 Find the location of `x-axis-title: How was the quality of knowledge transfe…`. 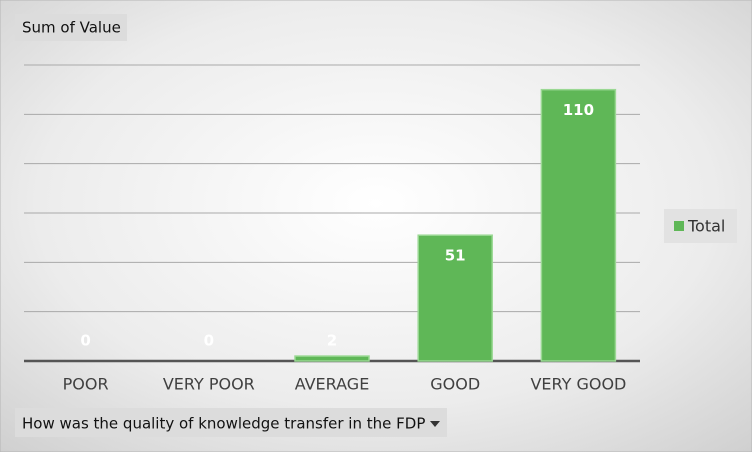

x-axis-title: How was the quality of knowledge transfe… is located at coordinates (223, 424).